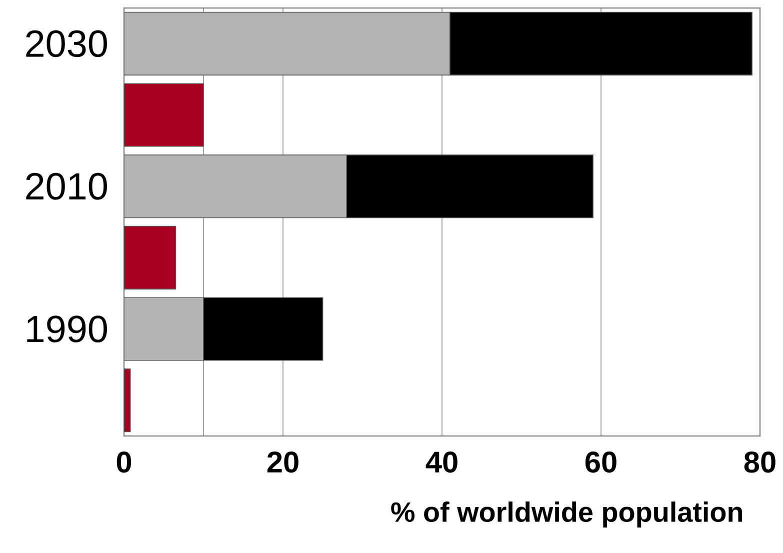  What do you see at coordinates (760, 462) in the screenshot?
I see `x-tick-label: 80` at bounding box center [760, 462].